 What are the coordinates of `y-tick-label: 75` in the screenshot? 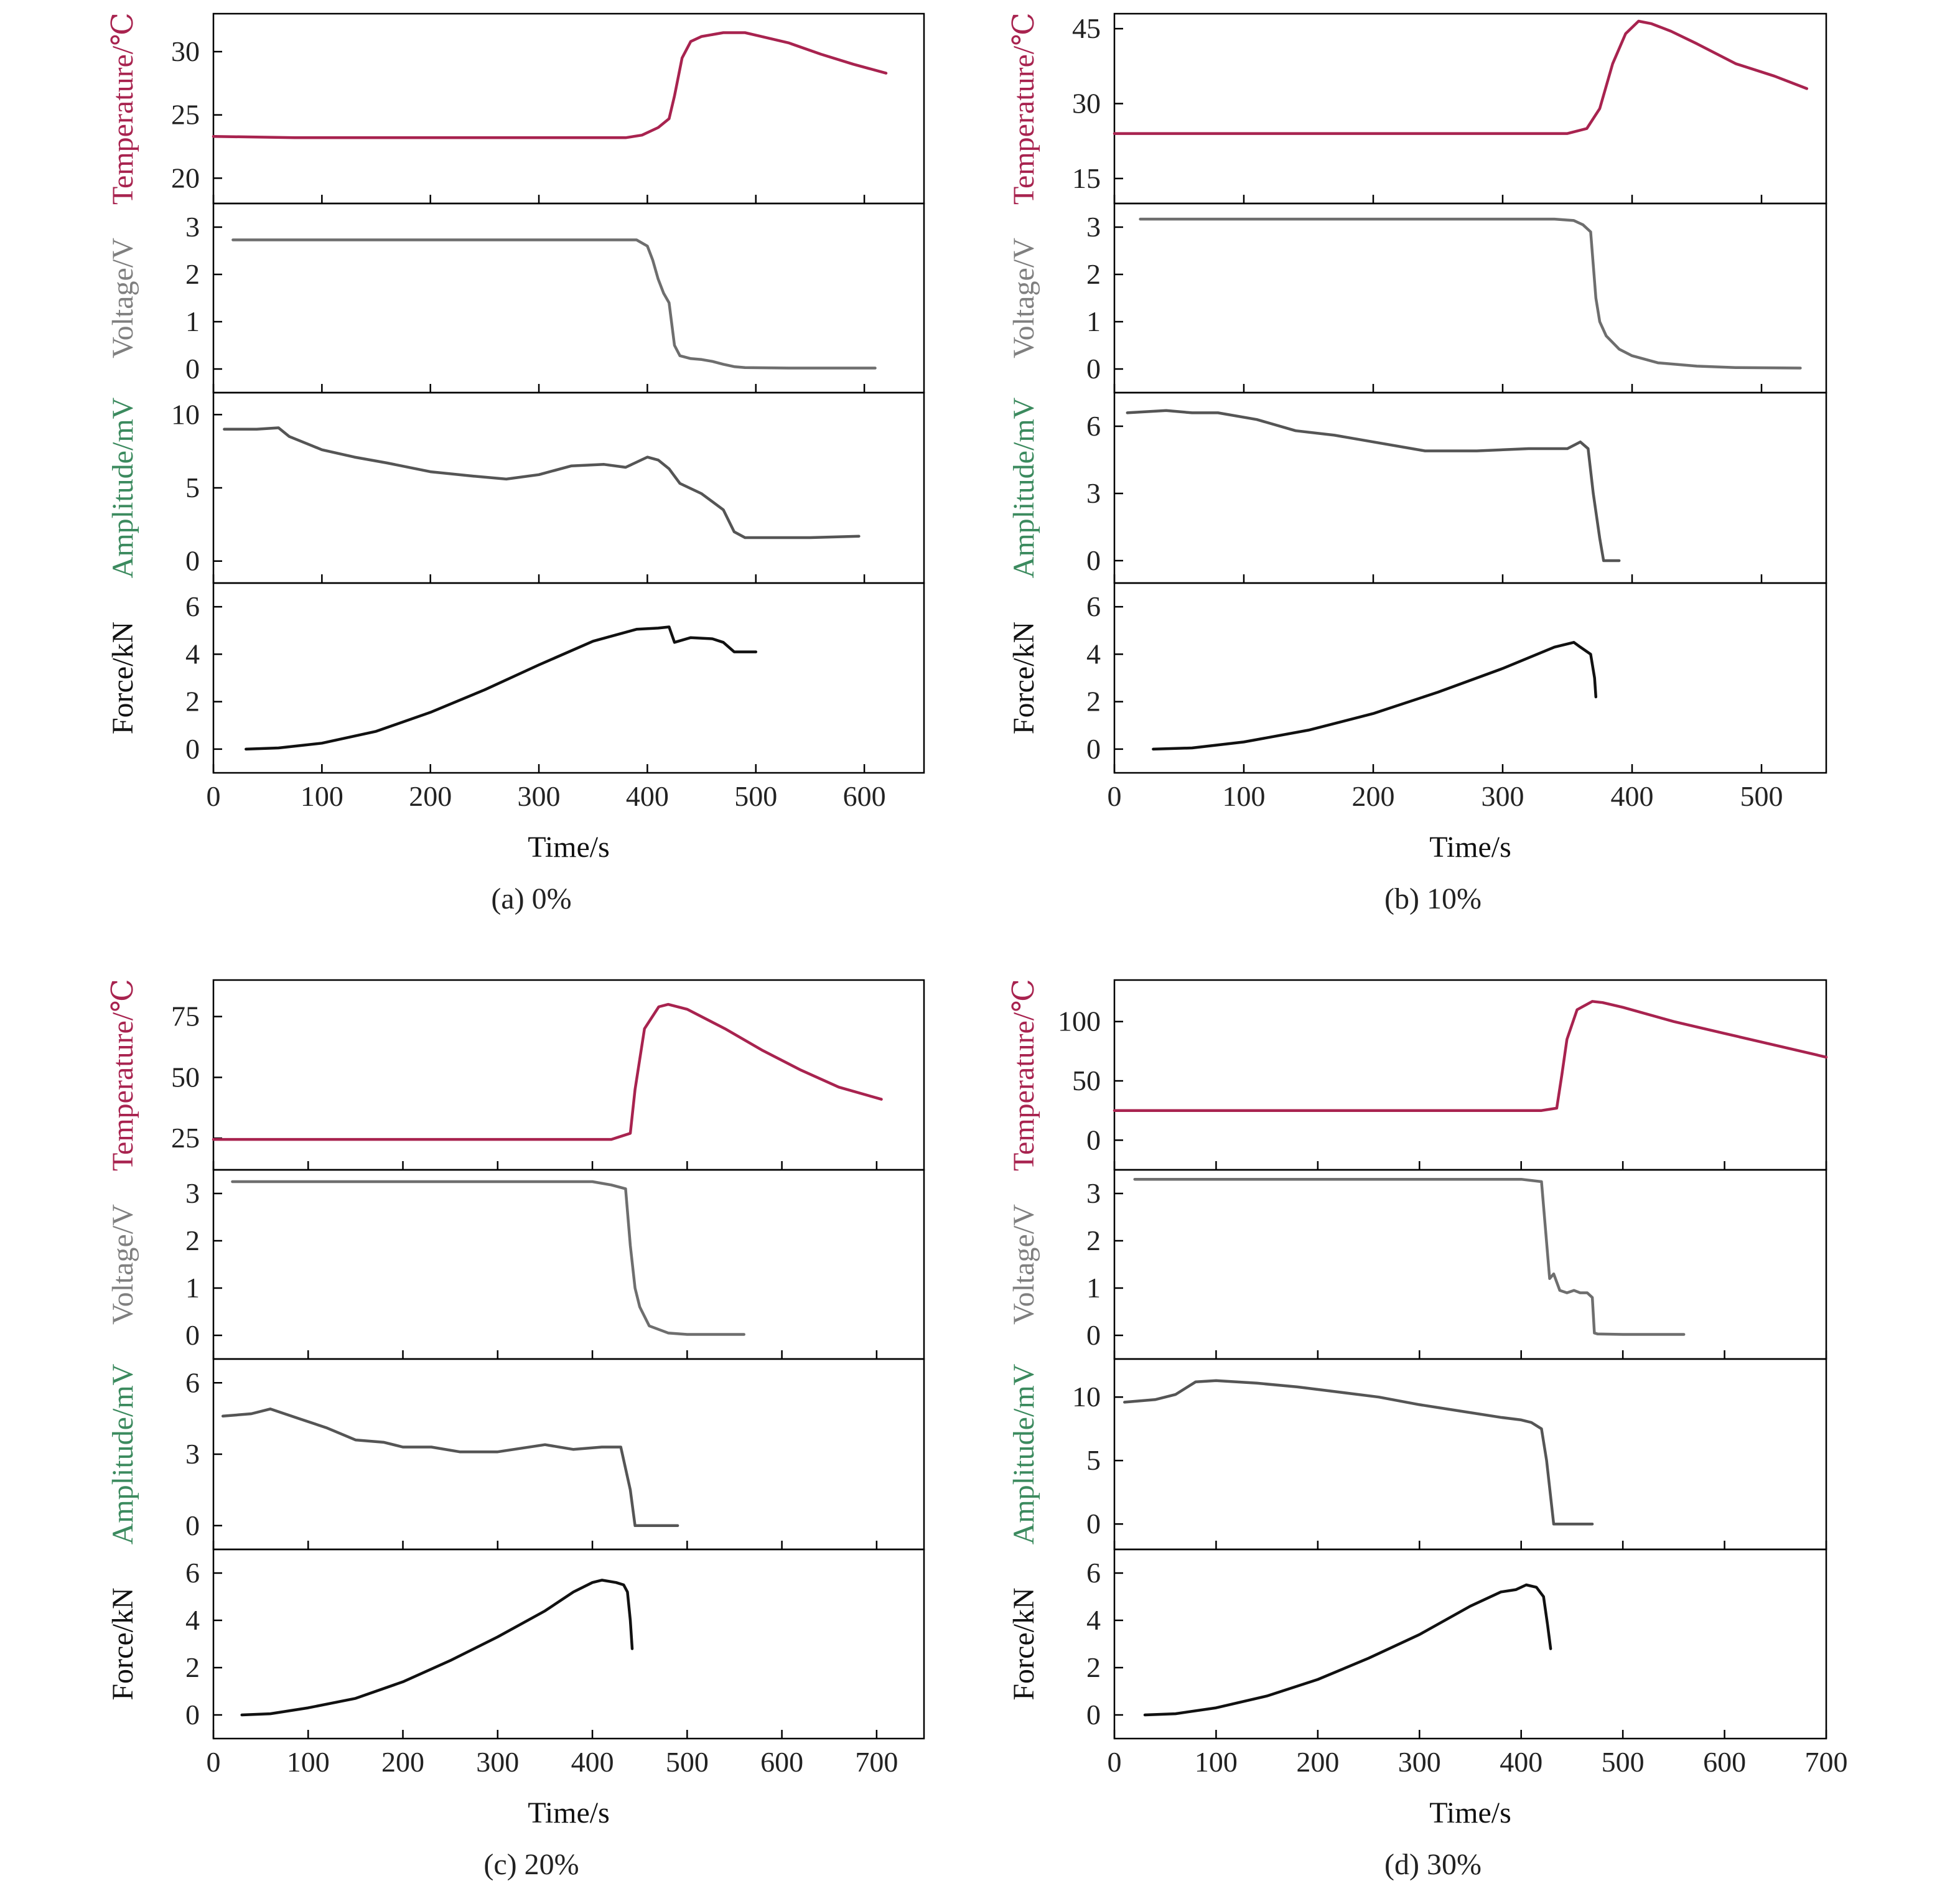 It's located at (185, 1016).